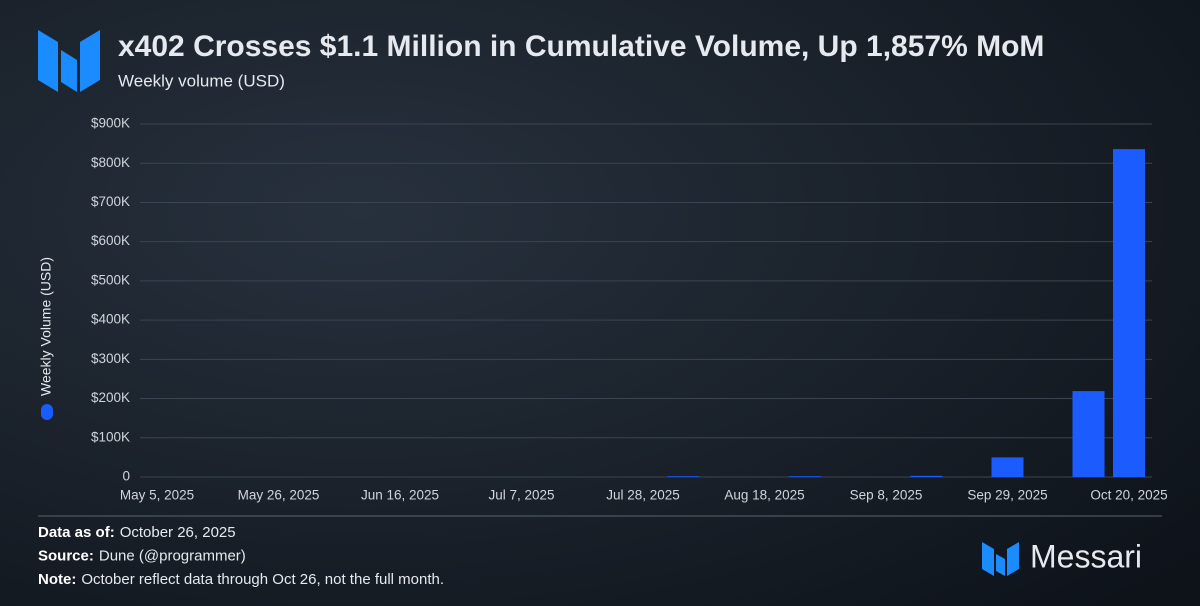 This screenshot has width=1200, height=606. What do you see at coordinates (172, 555) in the screenshot?
I see `footer-note-text: Dune (@programmer)` at bounding box center [172, 555].